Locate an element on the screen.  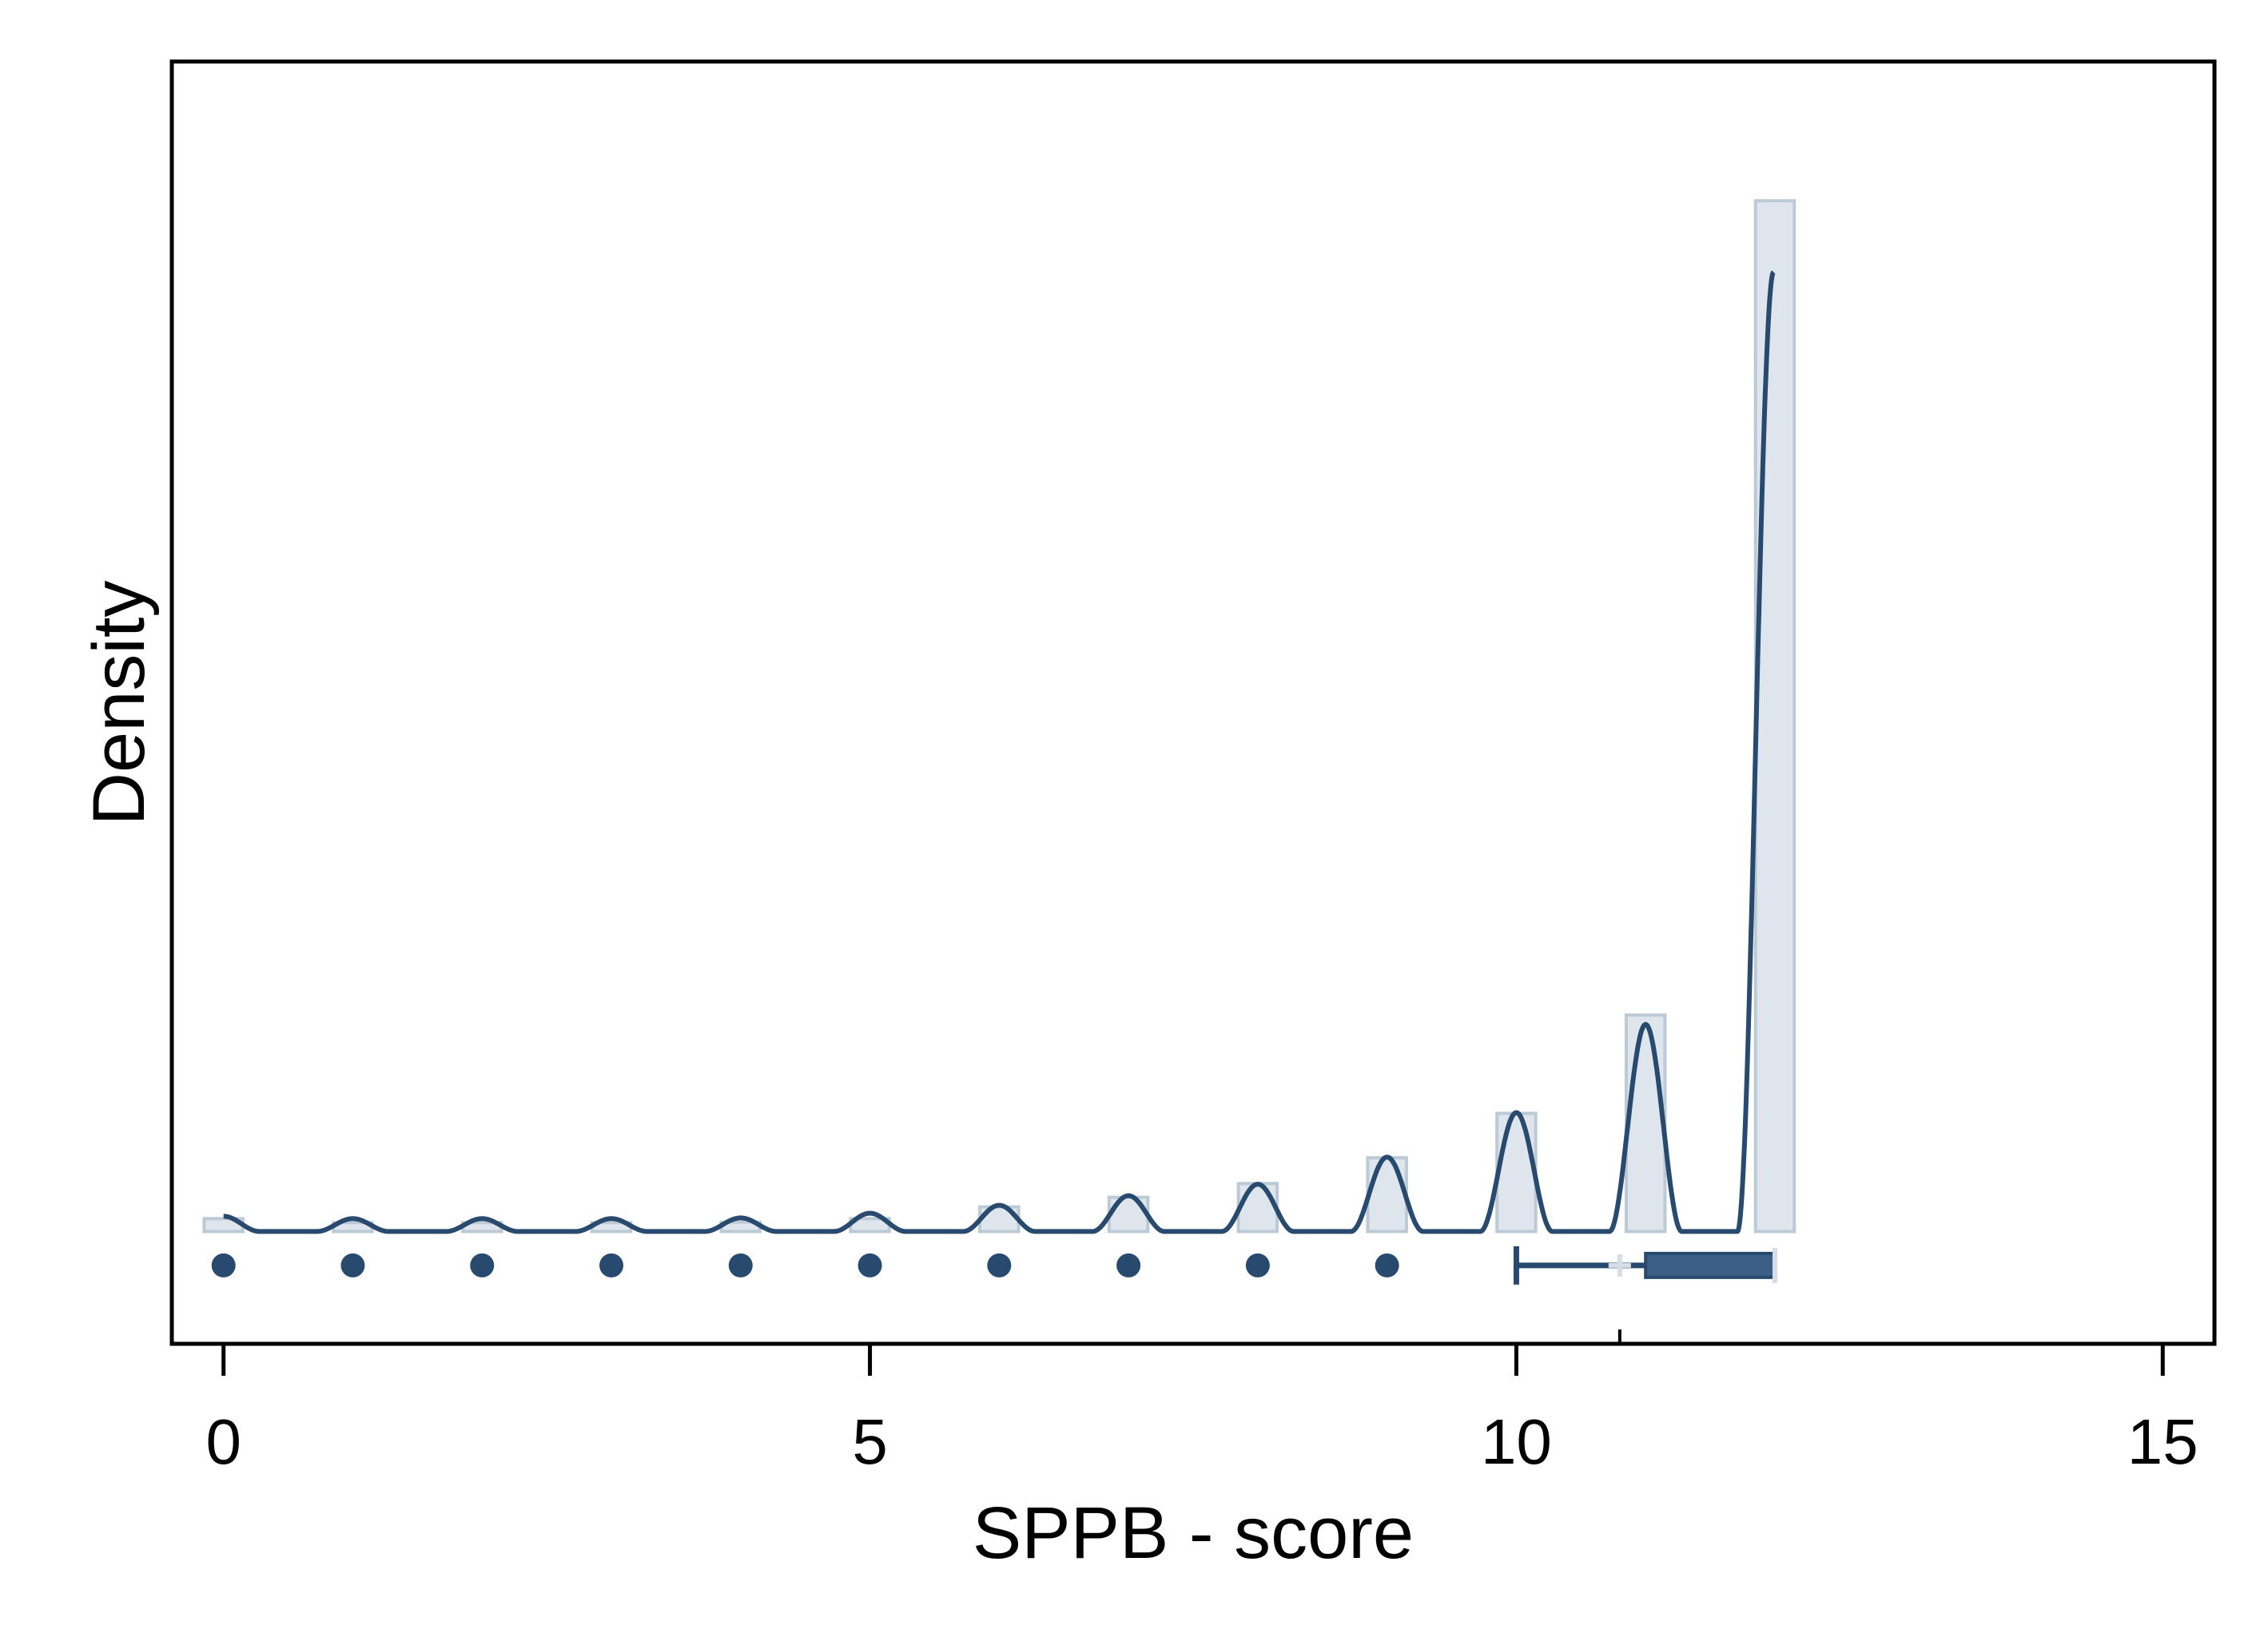
x-tick-label: 0 is located at coordinates (223, 1441).